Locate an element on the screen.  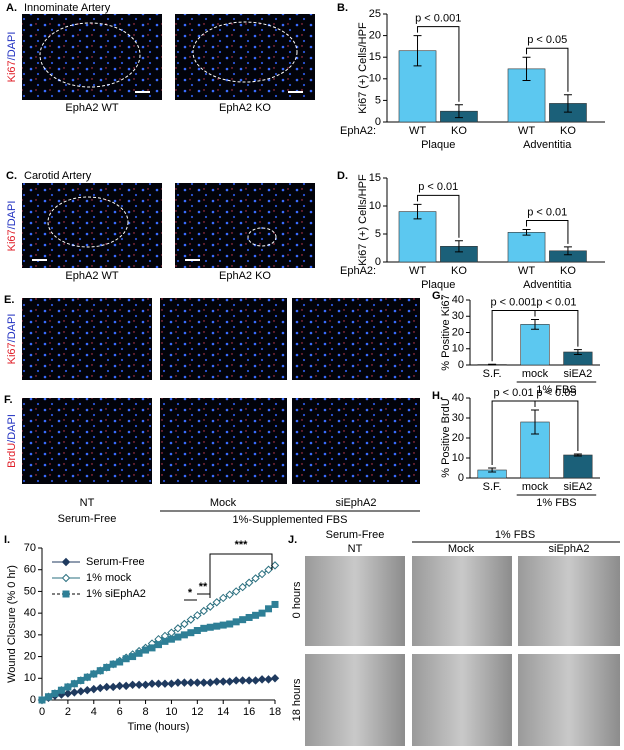
legend-label: 1% mock is located at coordinates (109, 578).